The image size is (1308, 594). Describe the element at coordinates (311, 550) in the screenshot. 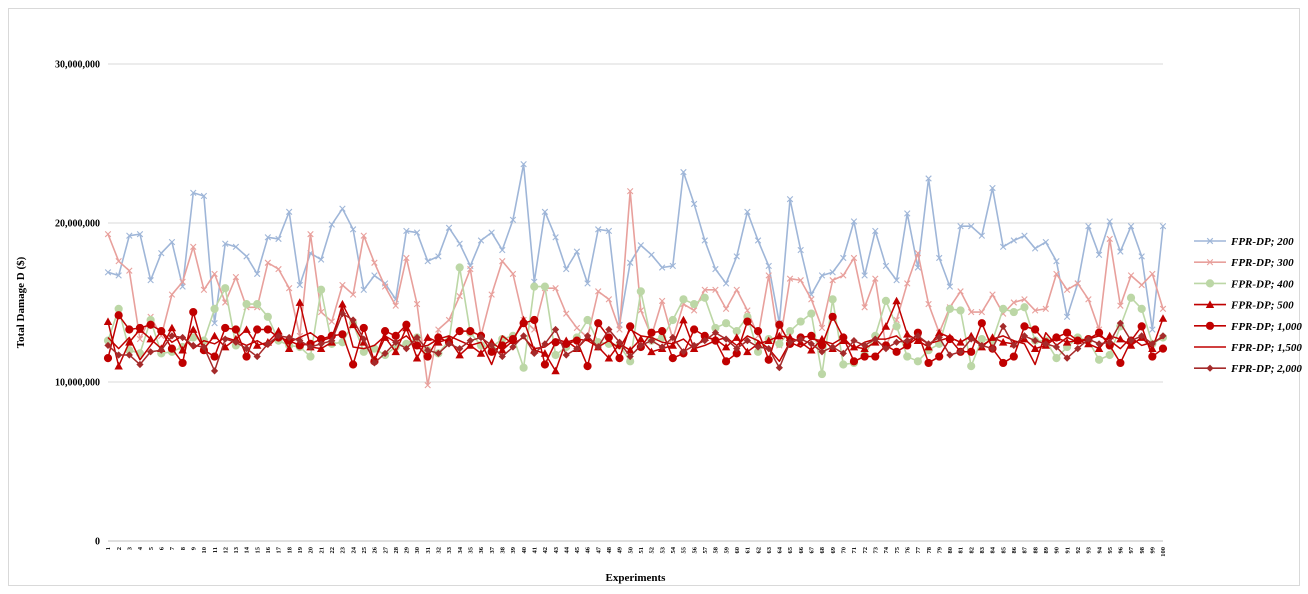

I see `x-tick-label: 20` at that location.